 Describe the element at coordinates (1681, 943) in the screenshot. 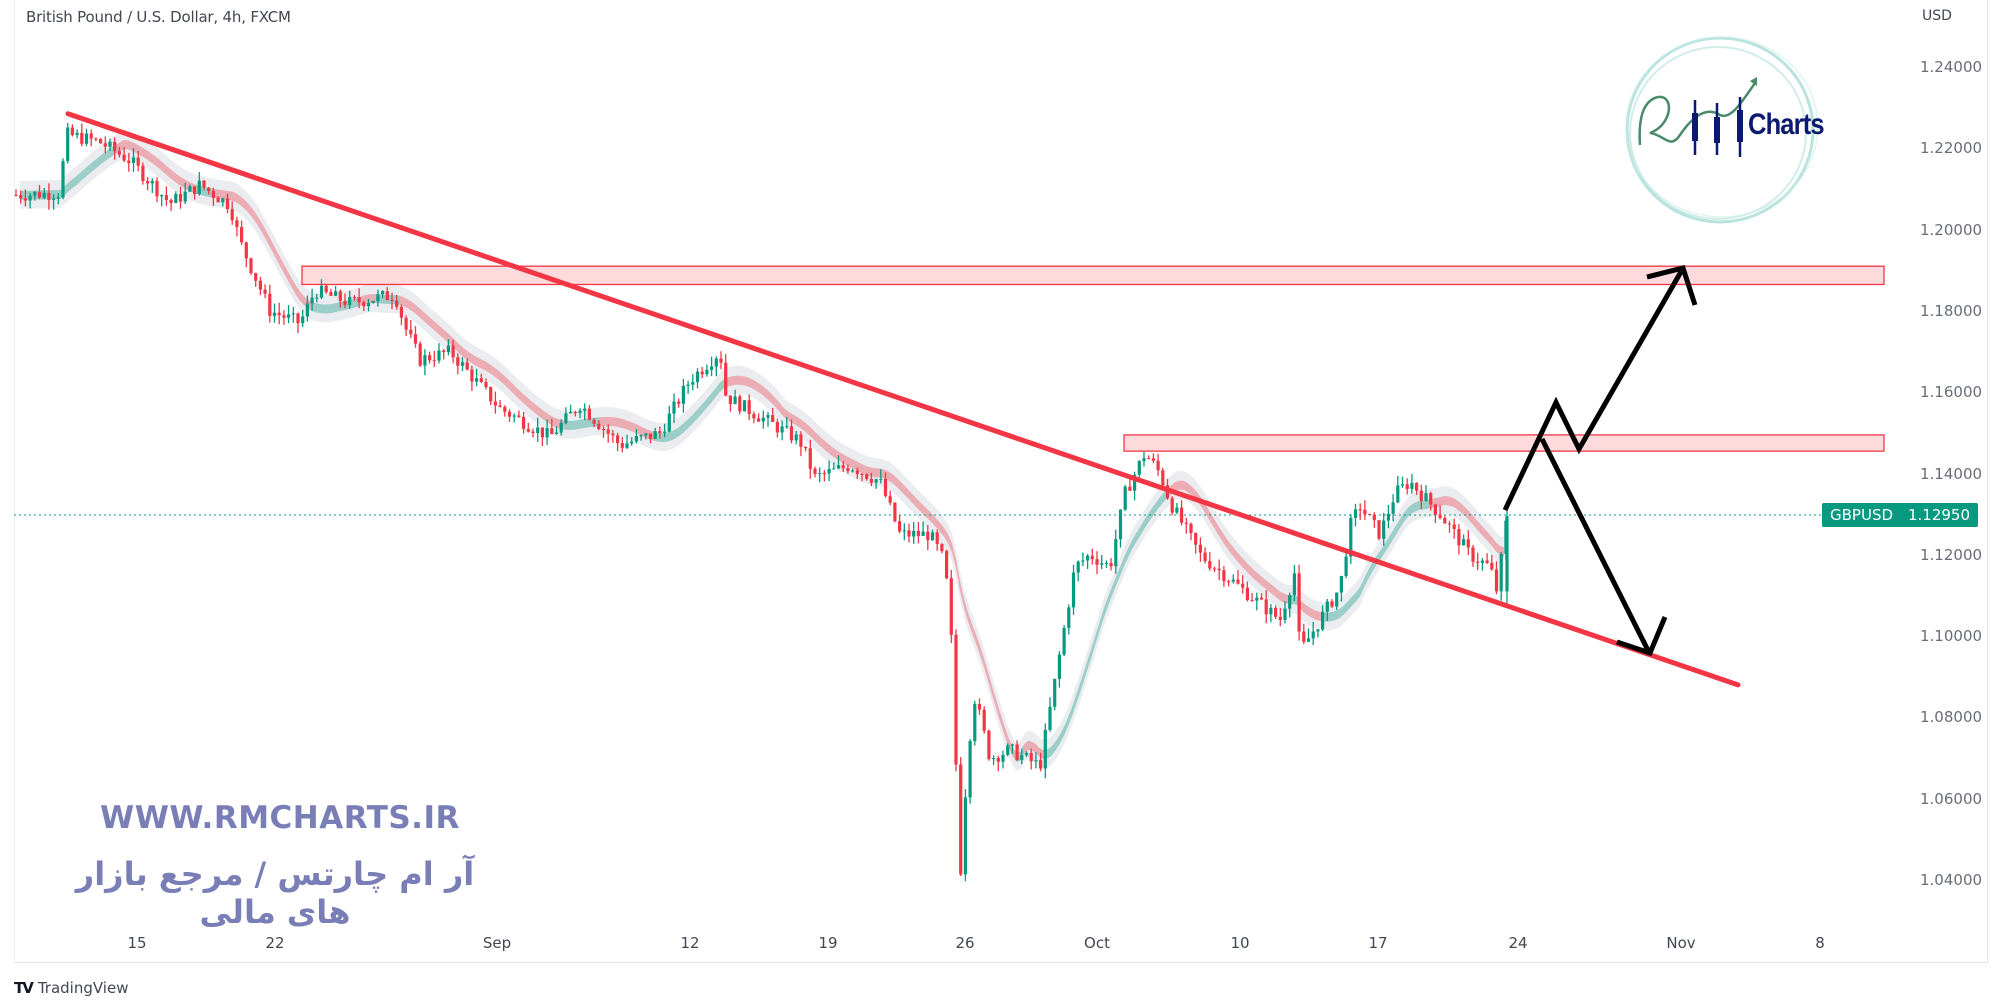

I see `time-tick-label: Nov` at that location.